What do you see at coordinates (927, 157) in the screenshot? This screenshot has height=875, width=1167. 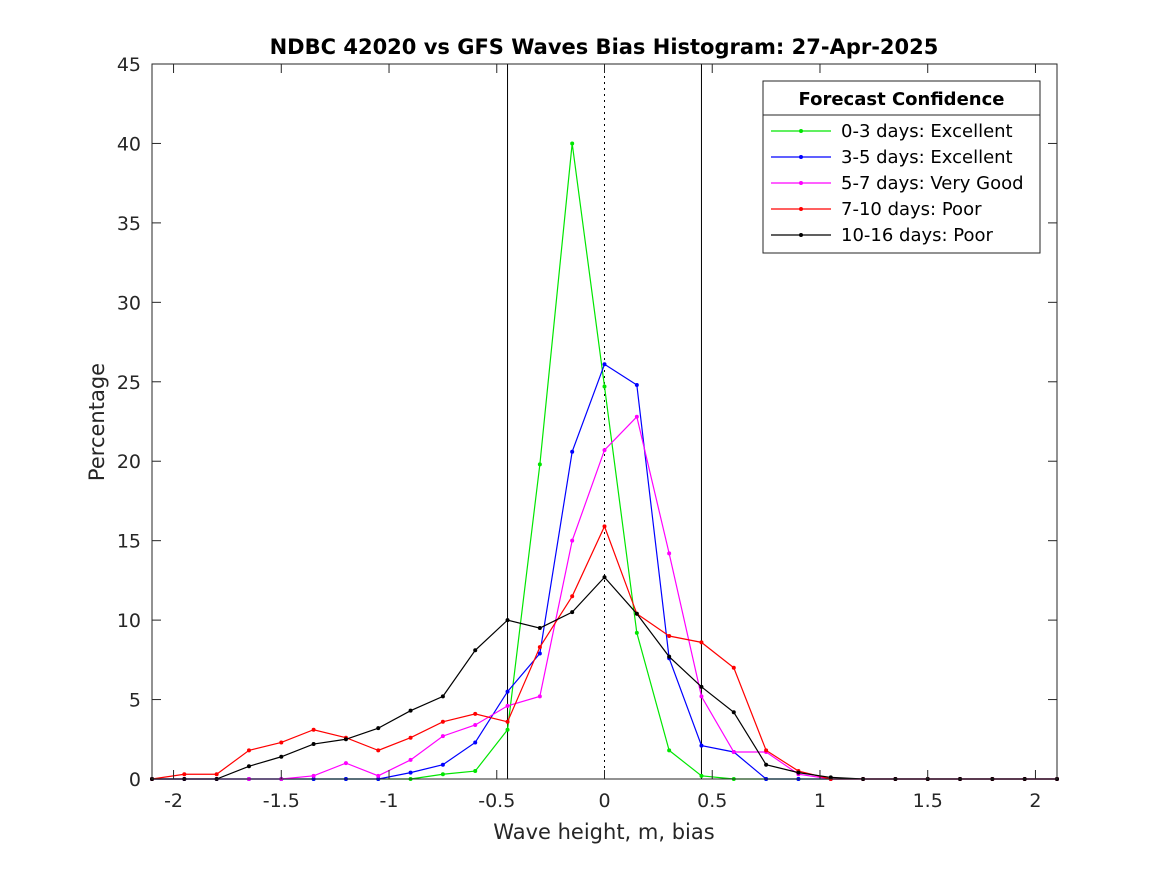 I see `legend-entry-label: 3-5 days: Excellent` at bounding box center [927, 157].